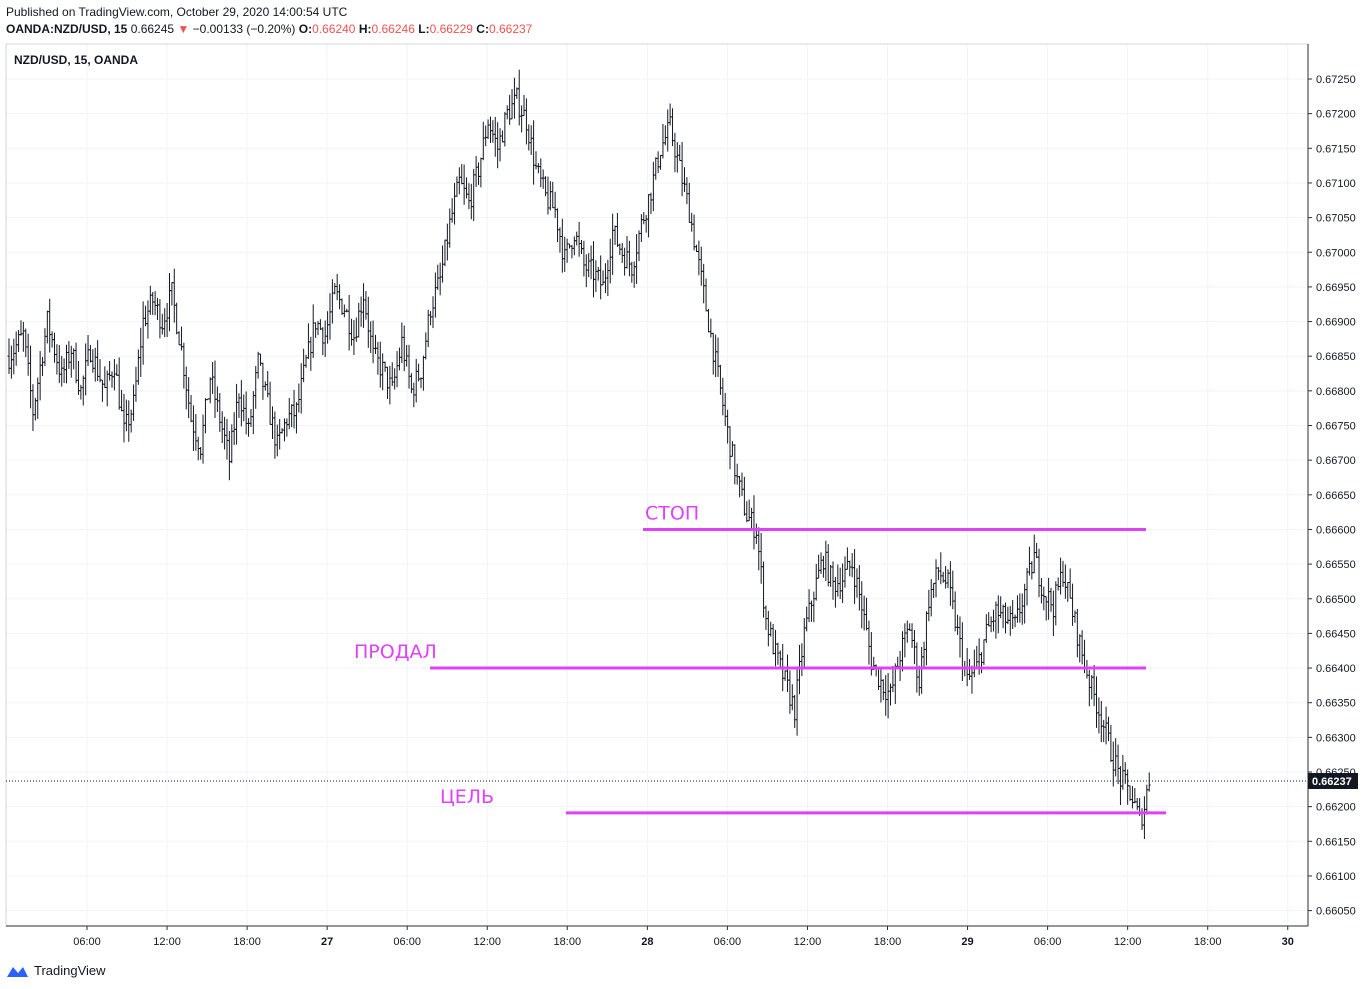 Image resolution: width=1366 pixels, height=989 pixels. I want to click on high-value: 0.66246, so click(393, 29).